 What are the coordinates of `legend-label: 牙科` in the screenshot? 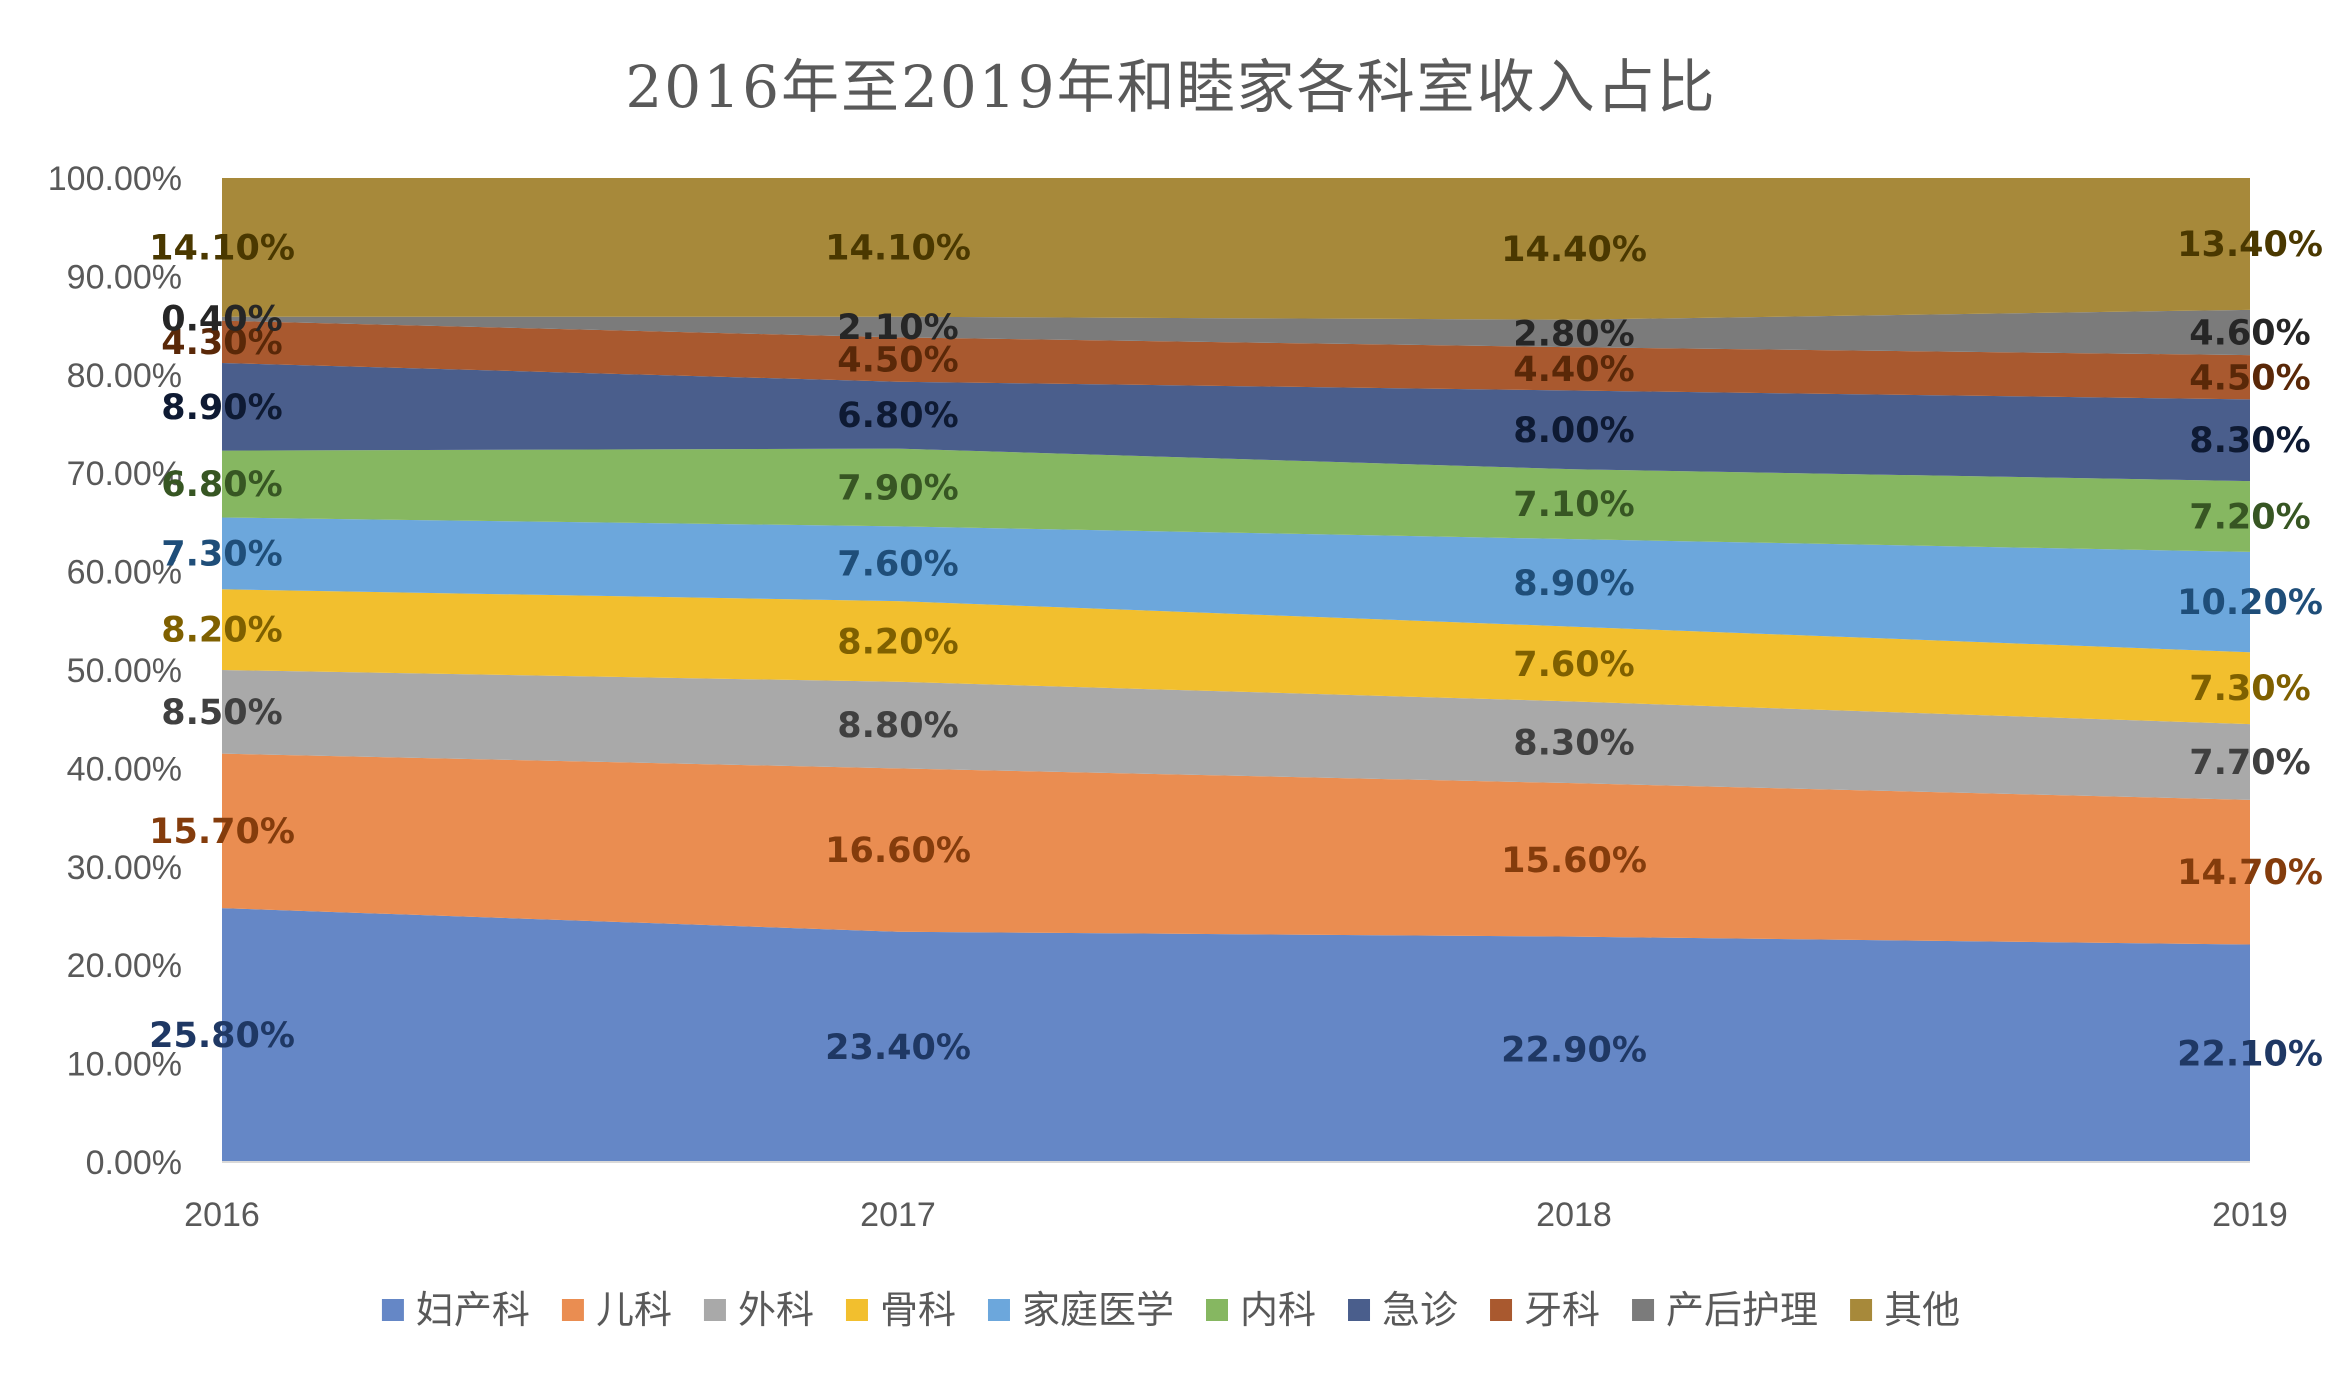 It's located at (1562, 1310).